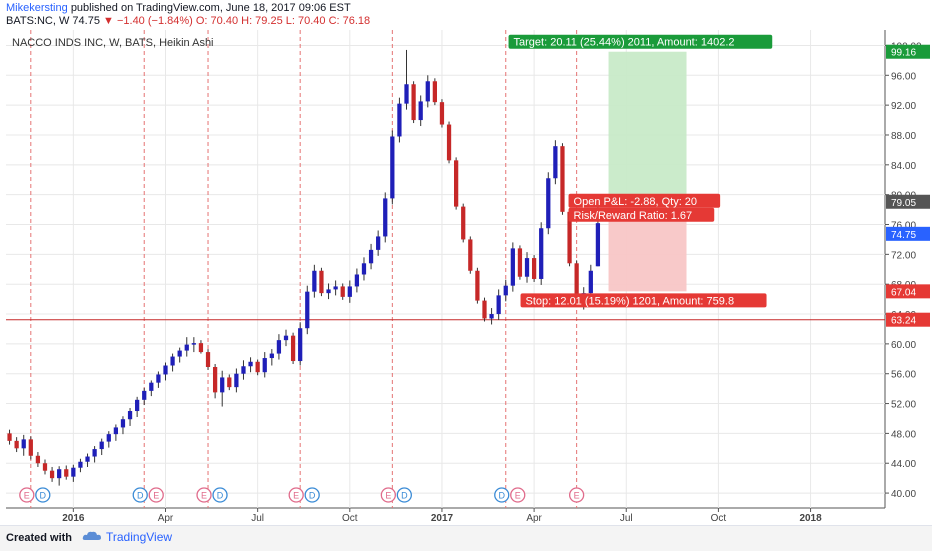 The image size is (932, 551). What do you see at coordinates (39, 538) in the screenshot?
I see `created-with-text: Created with` at bounding box center [39, 538].